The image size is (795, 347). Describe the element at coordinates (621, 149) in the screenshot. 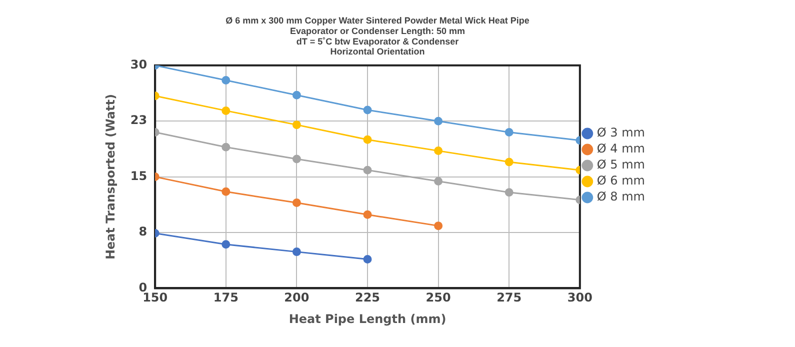

I see `legend-label: Ø 4 mm` at that location.